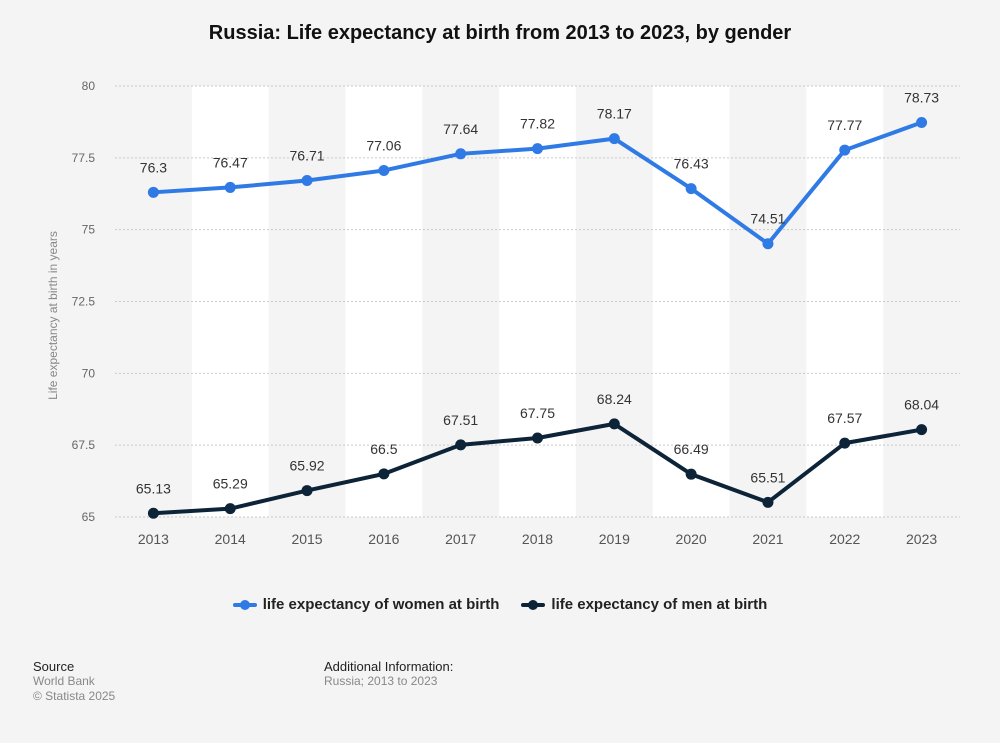 The height and width of the screenshot is (743, 1000). Describe the element at coordinates (537, 413) in the screenshot. I see `data-label: 67.75` at that location.